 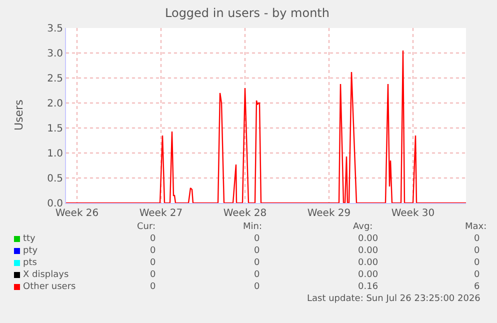 What do you see at coordinates (363, 227) in the screenshot?
I see `text: Avg:` at bounding box center [363, 227].